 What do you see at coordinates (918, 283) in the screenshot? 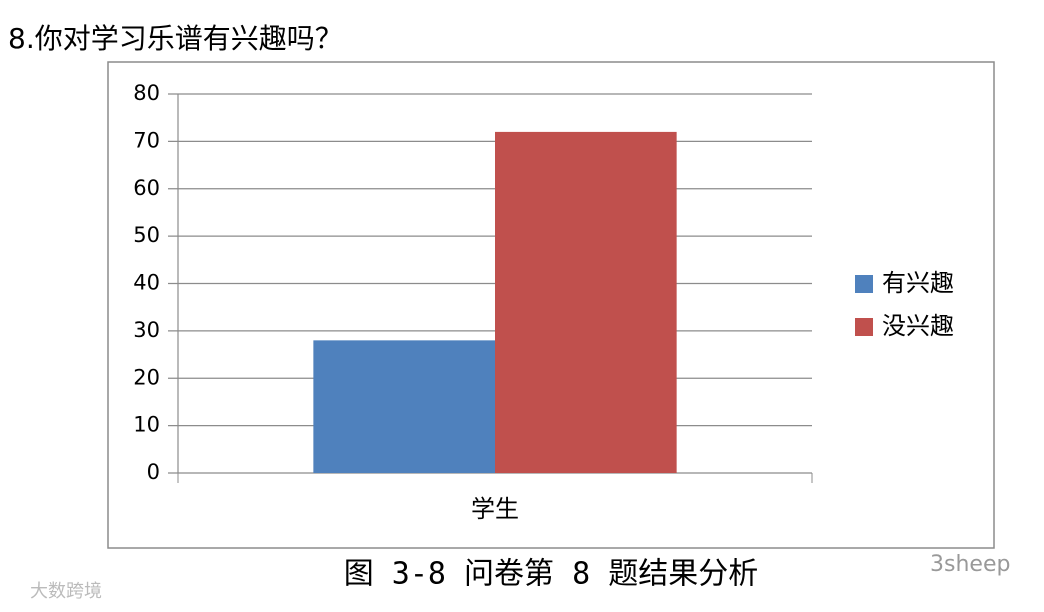
I see `legend-label: 有兴趣` at bounding box center [918, 283].